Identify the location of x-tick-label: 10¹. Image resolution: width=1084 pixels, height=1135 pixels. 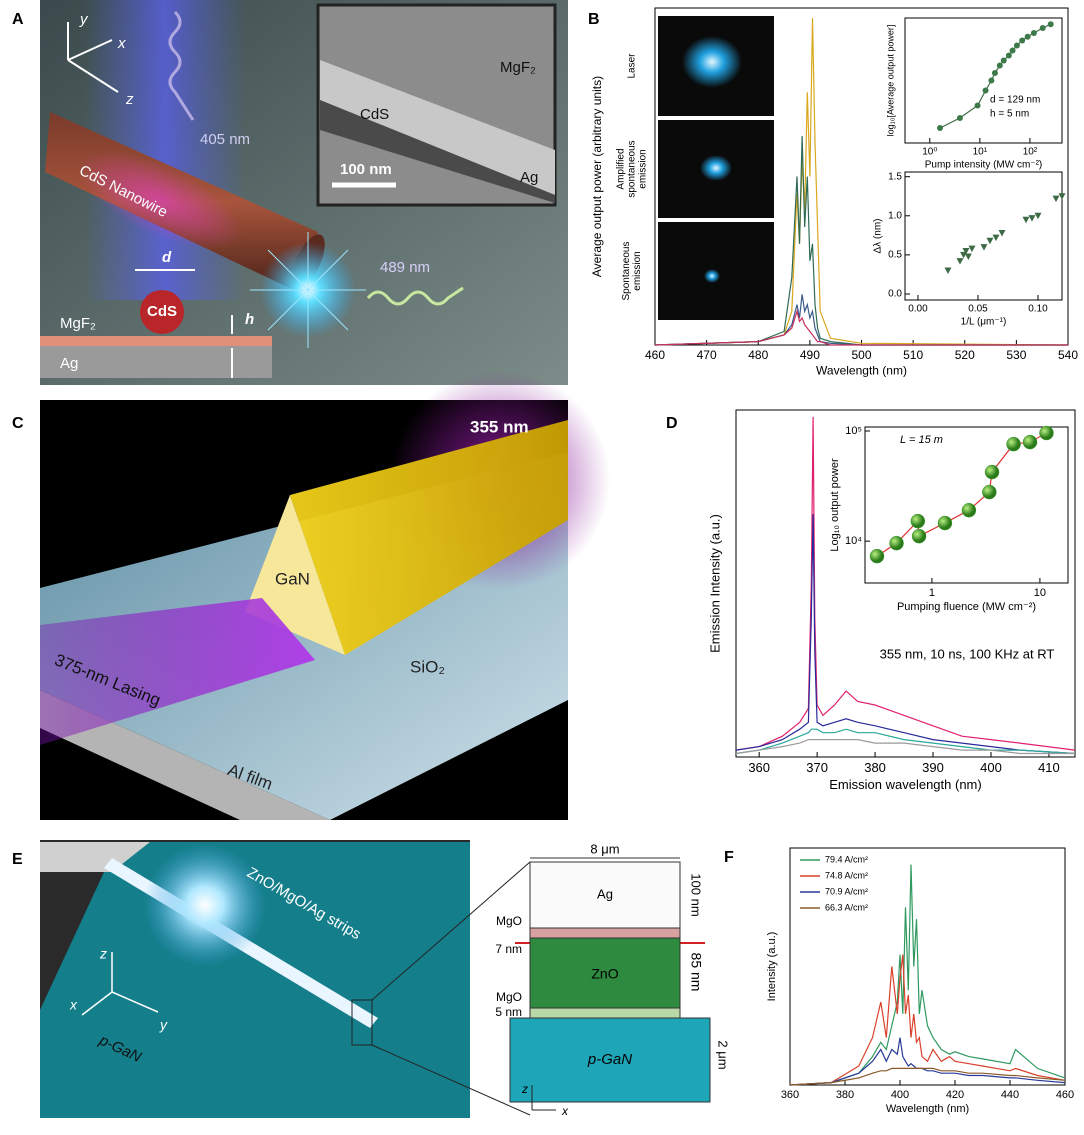
(980, 152).